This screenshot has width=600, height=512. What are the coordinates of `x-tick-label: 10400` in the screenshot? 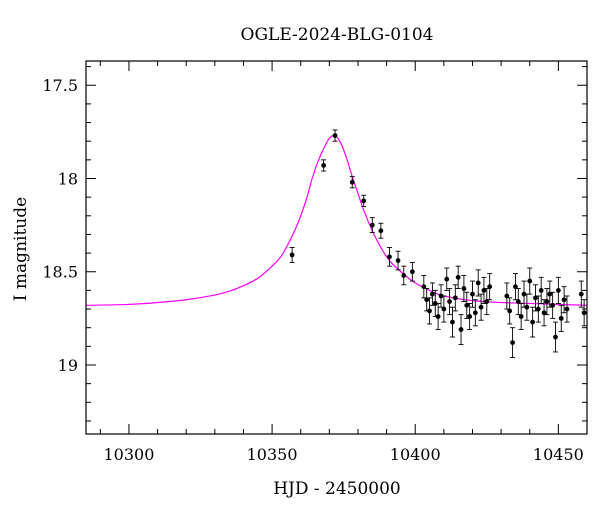 It's located at (415, 454).